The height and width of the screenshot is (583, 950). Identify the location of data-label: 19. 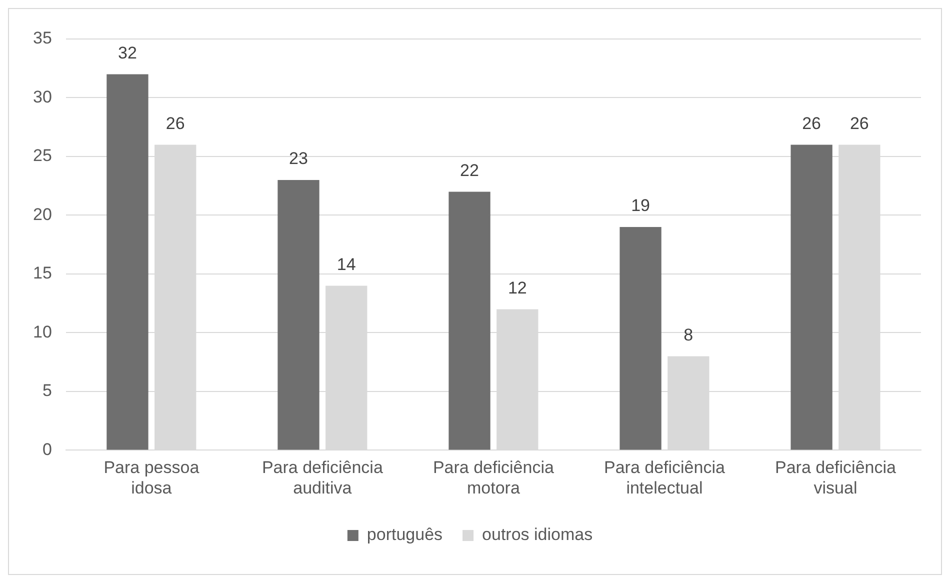
(640, 206).